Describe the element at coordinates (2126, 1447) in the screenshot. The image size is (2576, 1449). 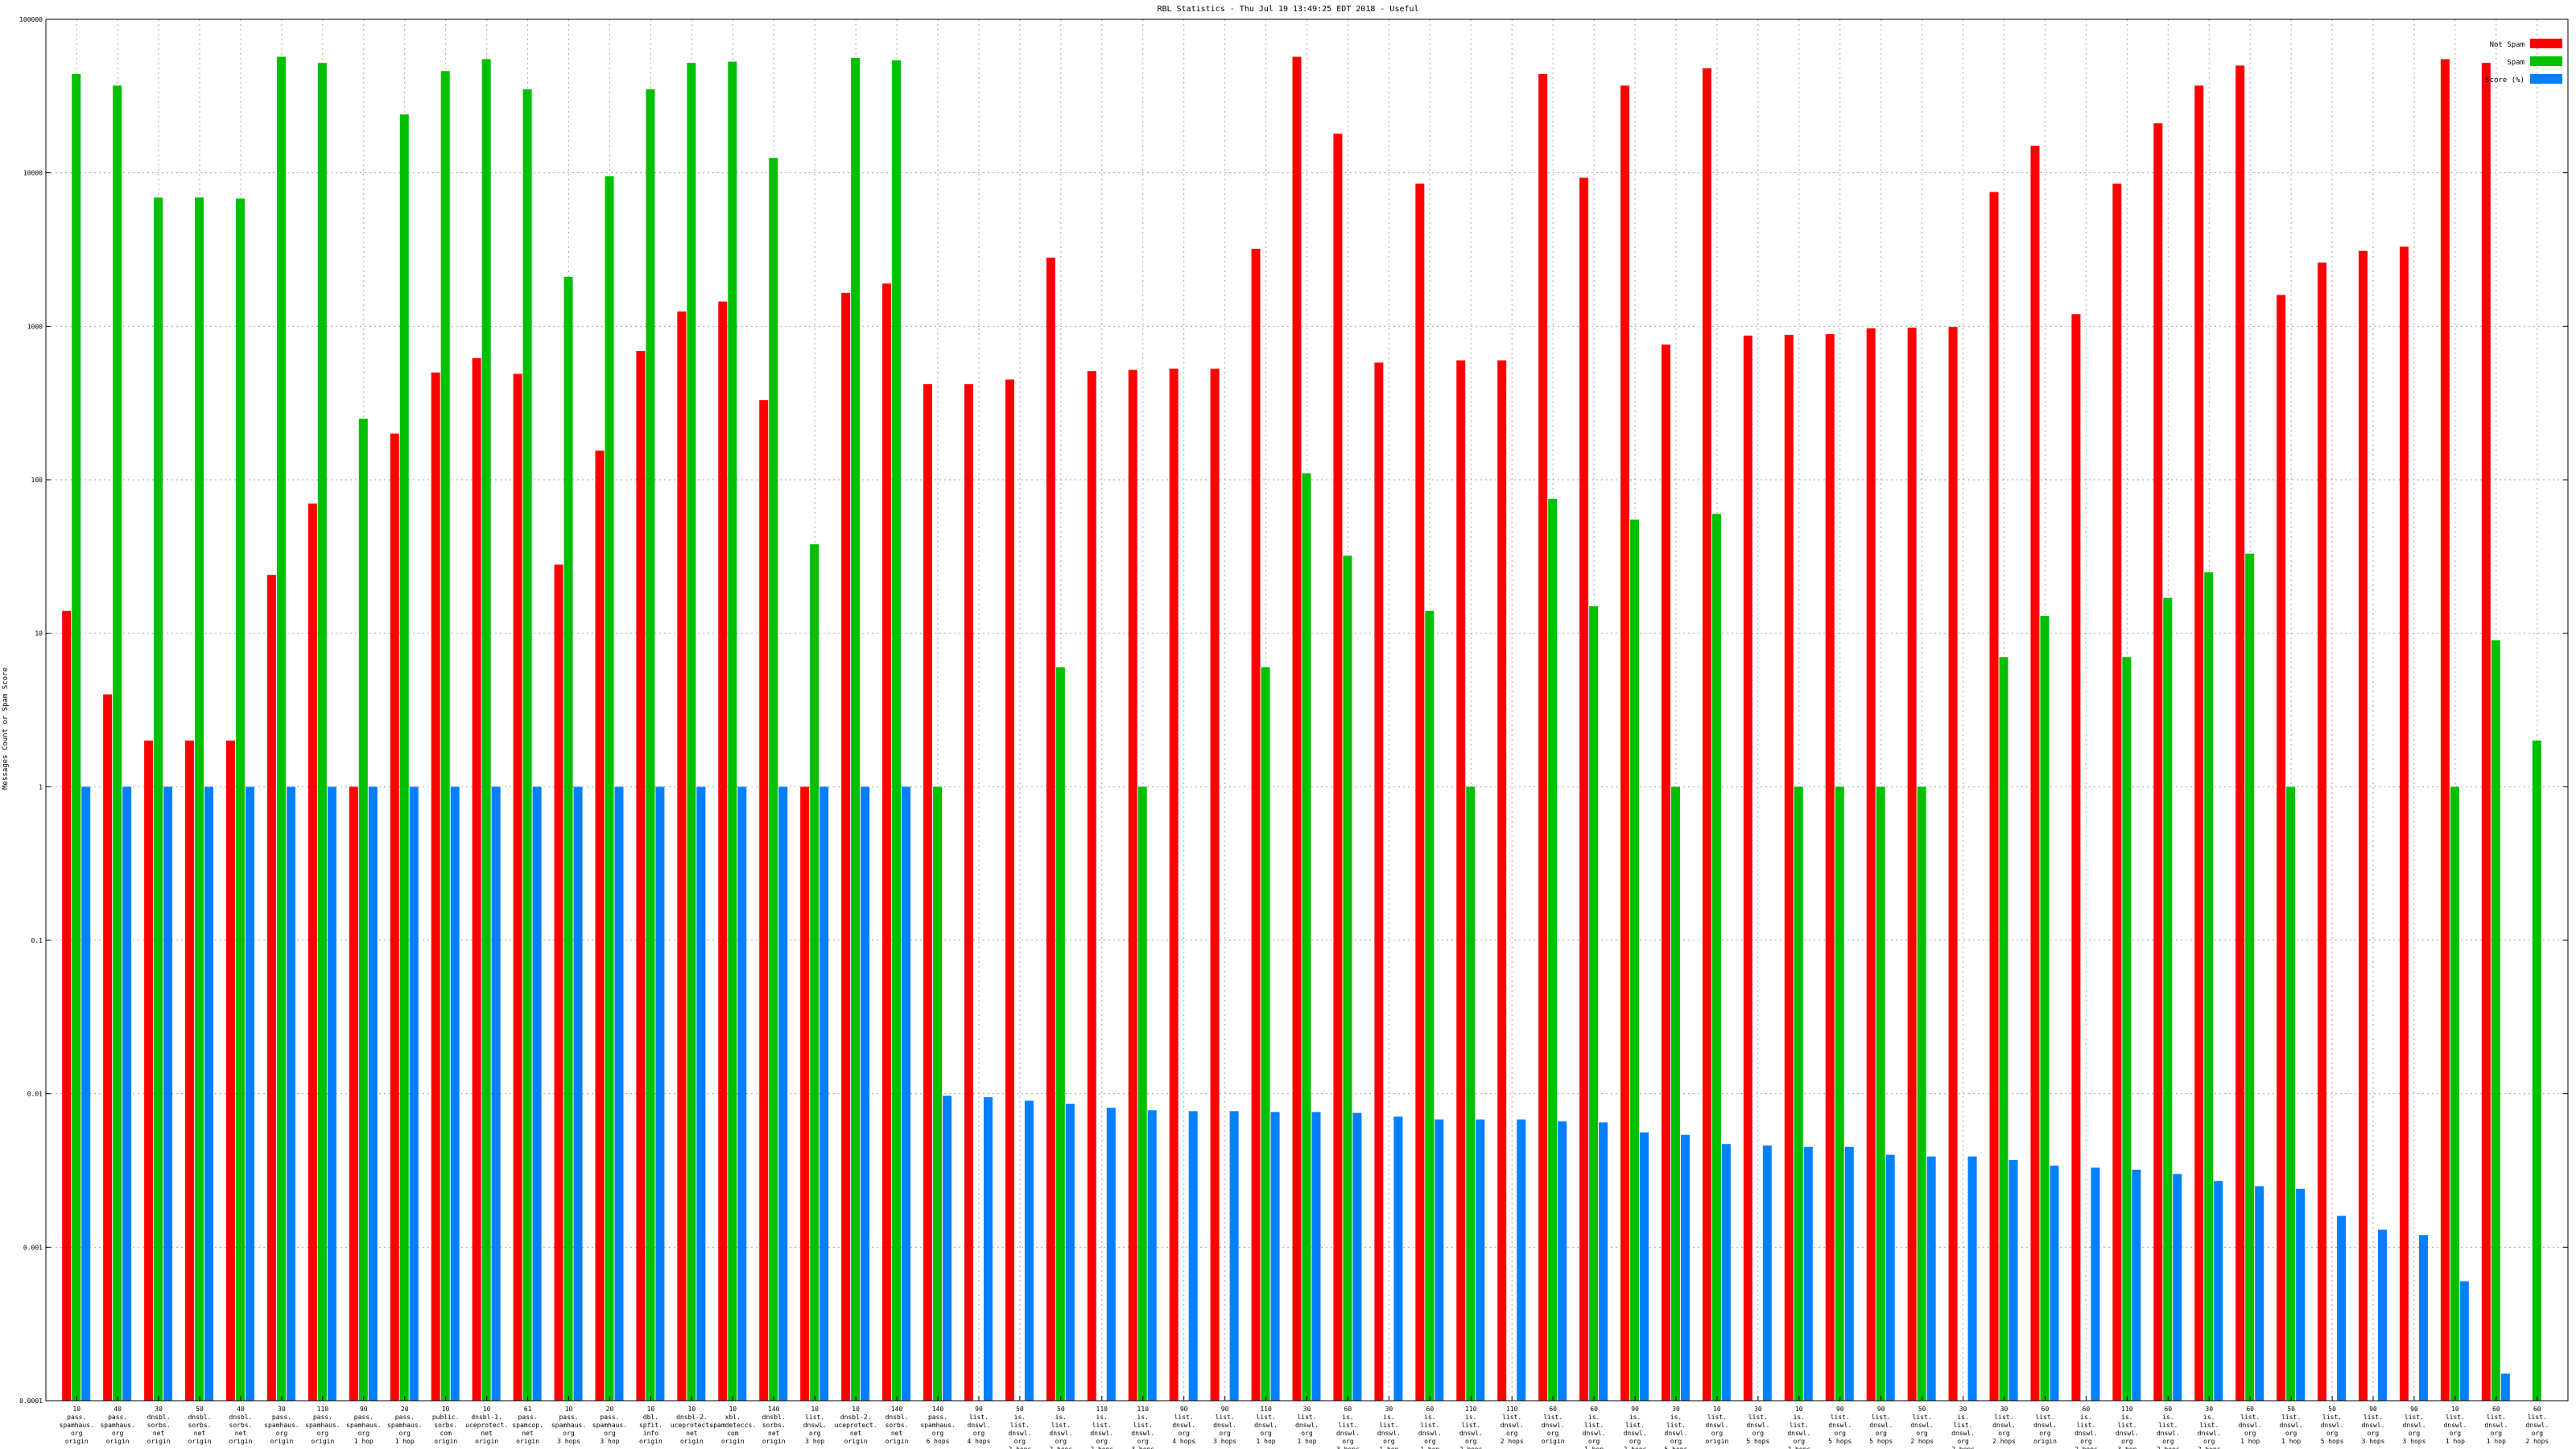
I see `x-tick-label: 3 hop` at that location.